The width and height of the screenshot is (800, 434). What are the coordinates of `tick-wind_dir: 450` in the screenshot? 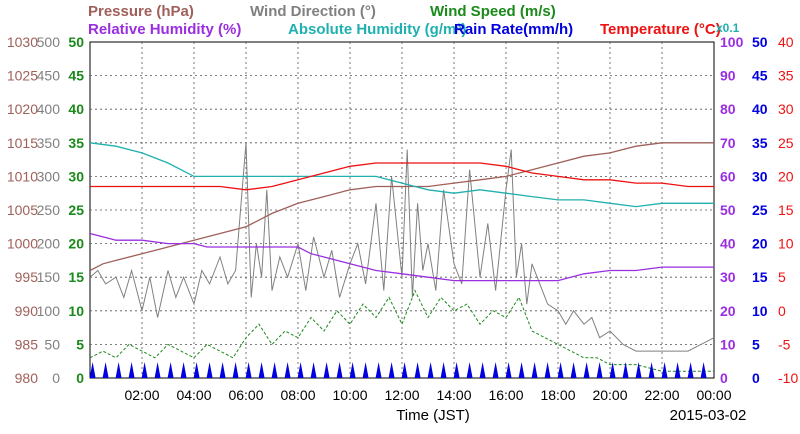 It's located at (49, 76).